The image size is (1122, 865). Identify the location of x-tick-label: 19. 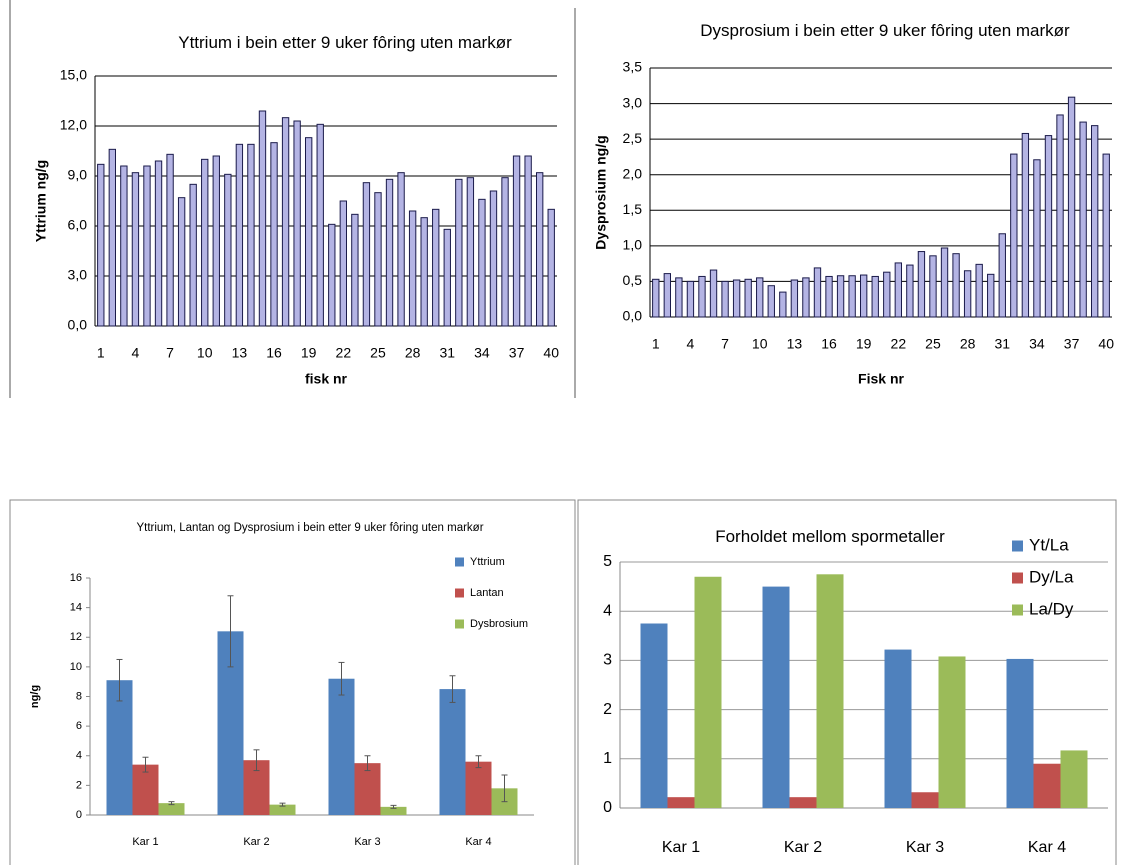
(309, 353).